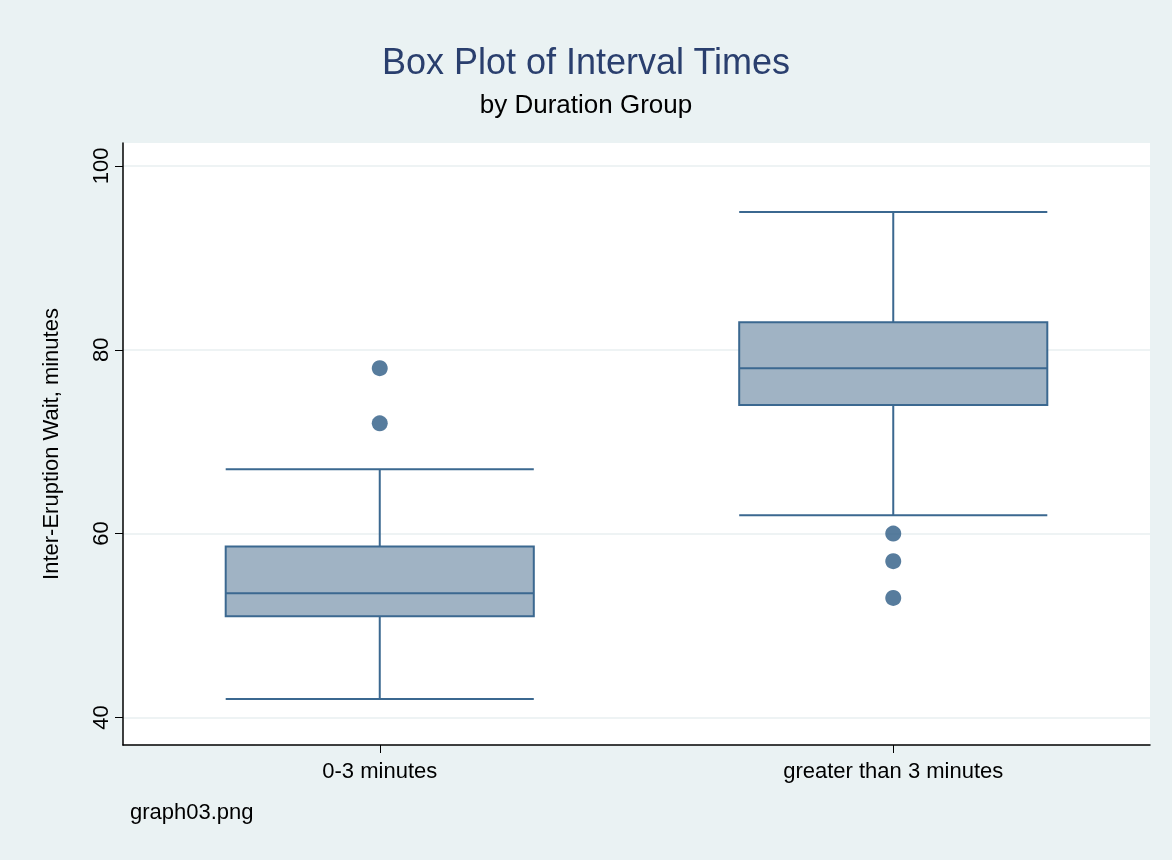  I want to click on y-tick-label: 60, so click(100, 533).